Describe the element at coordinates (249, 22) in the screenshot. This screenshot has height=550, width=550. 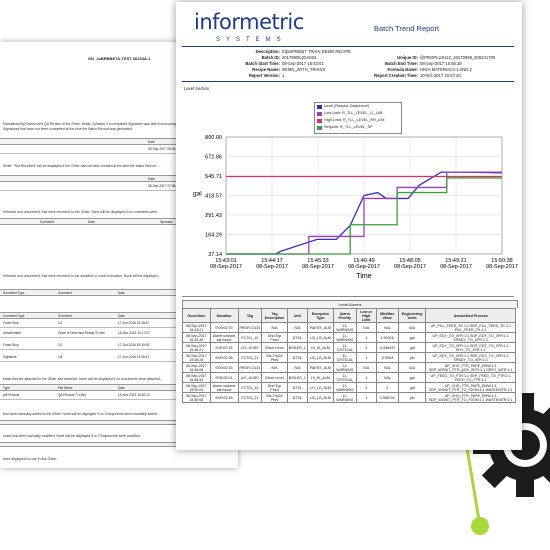
I see `company-logo: informetric` at that location.